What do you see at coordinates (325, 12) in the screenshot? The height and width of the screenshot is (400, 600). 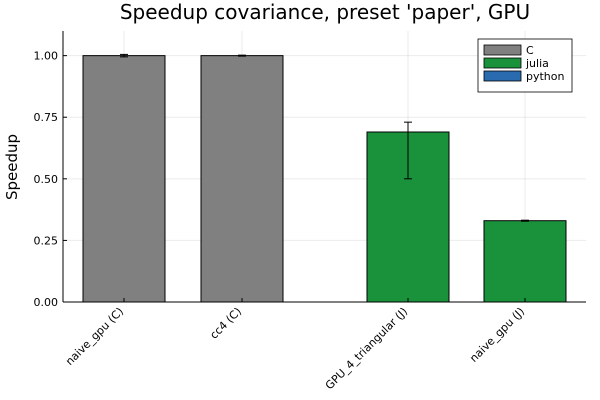 I see `chart-title: Speedup covariance, preset 'paper', GPU` at bounding box center [325, 12].